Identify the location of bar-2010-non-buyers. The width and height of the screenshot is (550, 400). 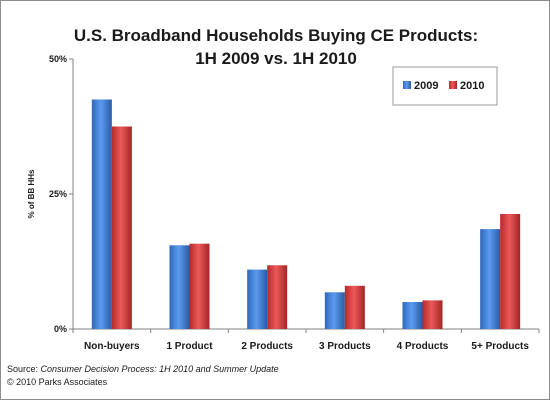
(121, 227).